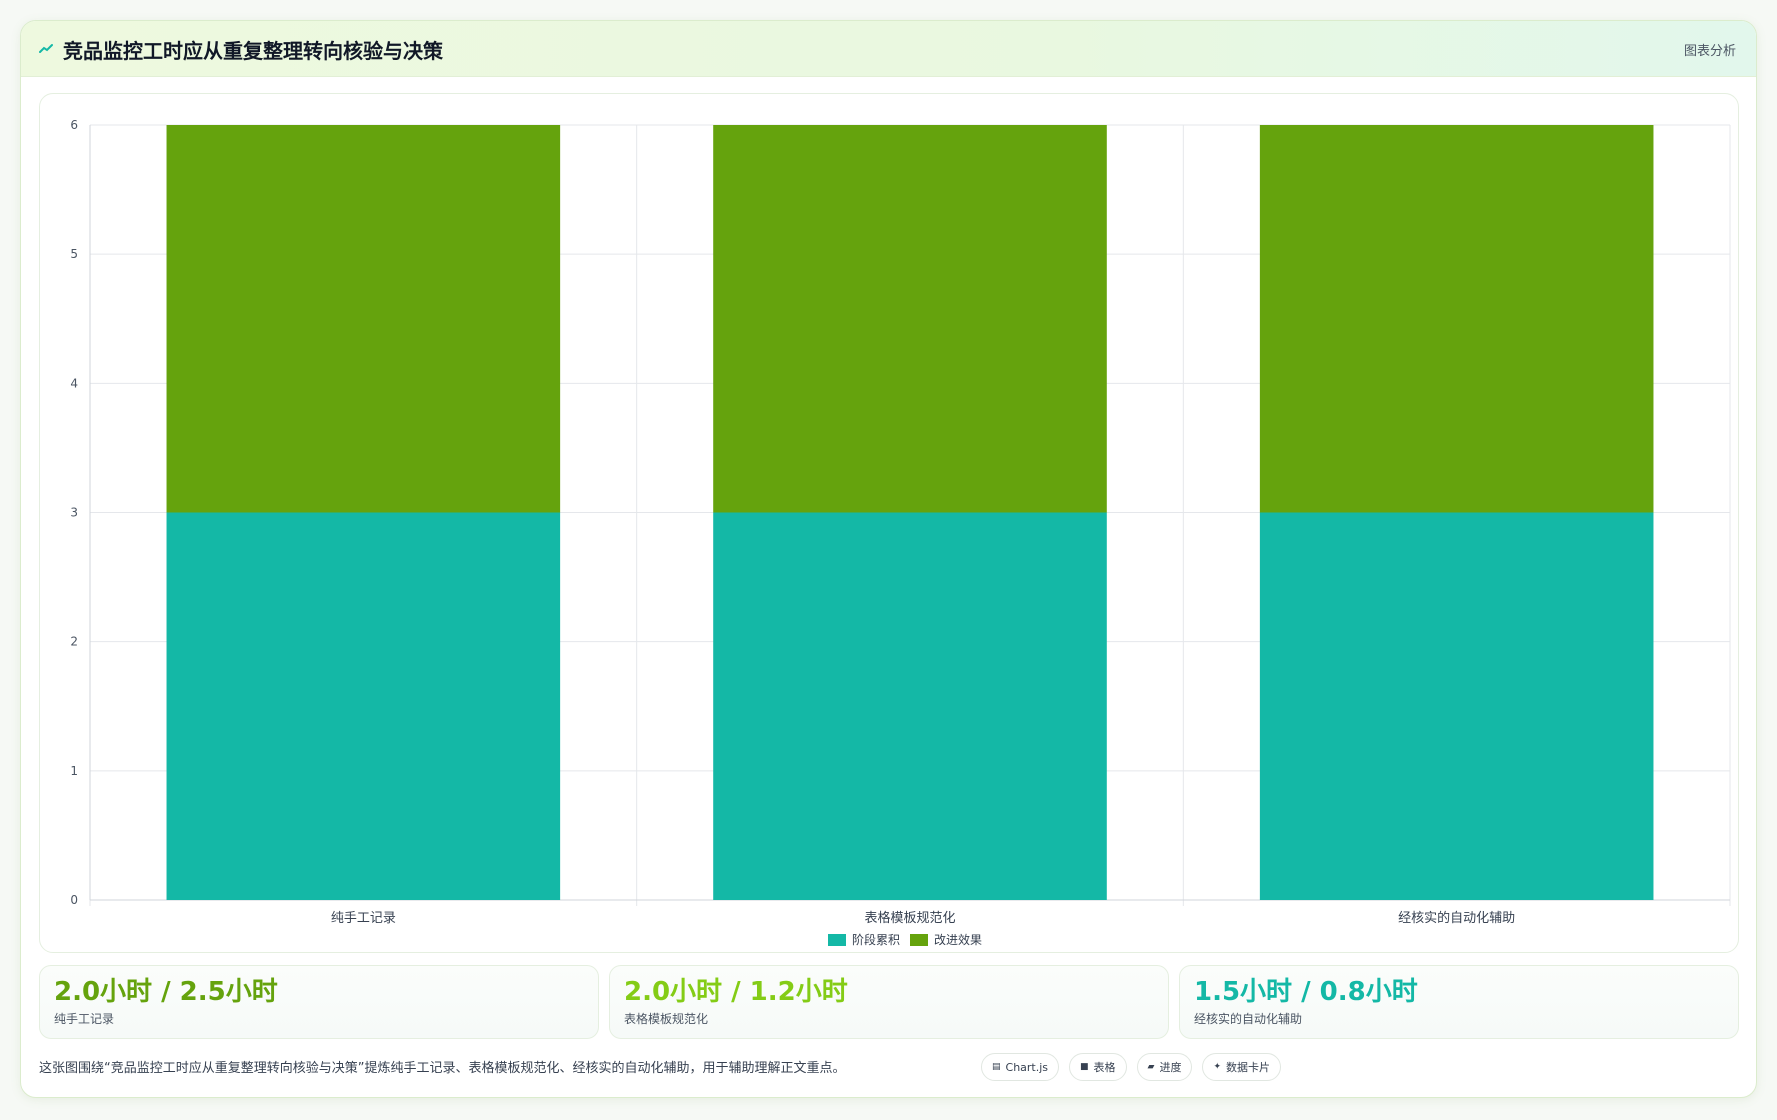 The height and width of the screenshot is (1120, 1777). Describe the element at coordinates (1170, 1067) in the screenshot. I see `pill-label: 进度` at that location.